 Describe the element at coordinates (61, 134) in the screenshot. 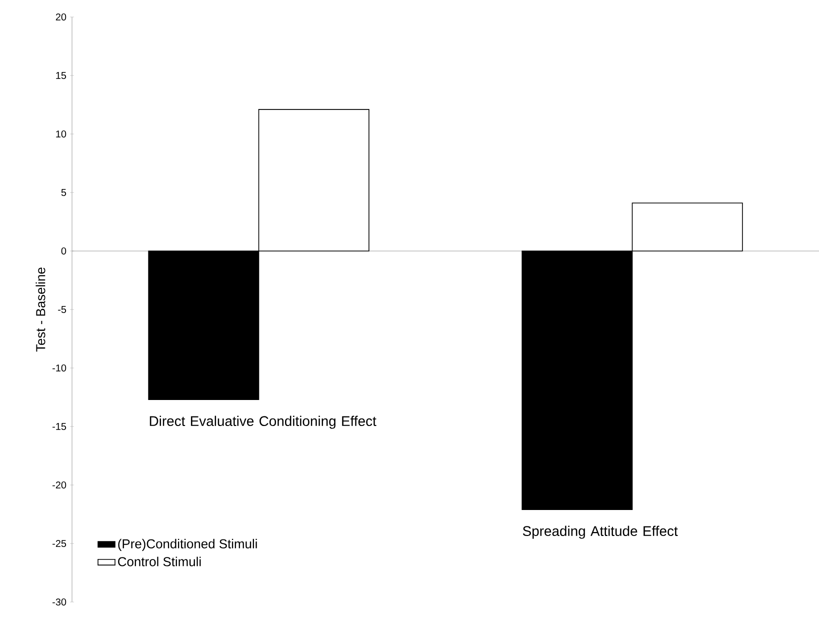

I see `y-tick-label: 10` at that location.